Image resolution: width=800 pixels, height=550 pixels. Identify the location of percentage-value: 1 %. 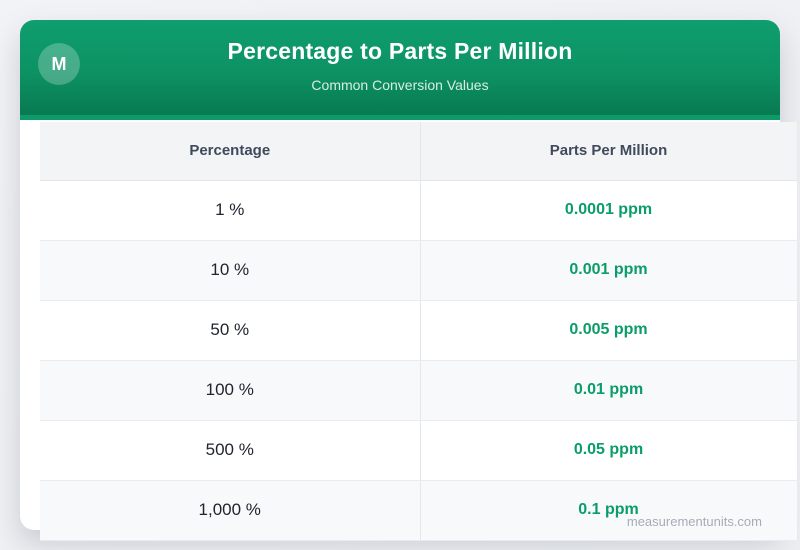
(230, 210).